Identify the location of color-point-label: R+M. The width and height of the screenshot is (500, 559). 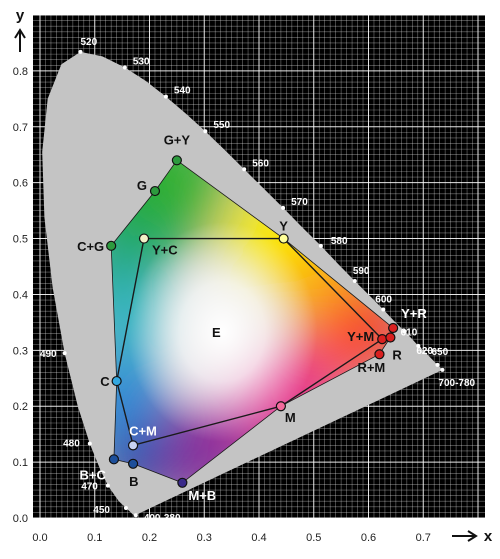
(371, 367).